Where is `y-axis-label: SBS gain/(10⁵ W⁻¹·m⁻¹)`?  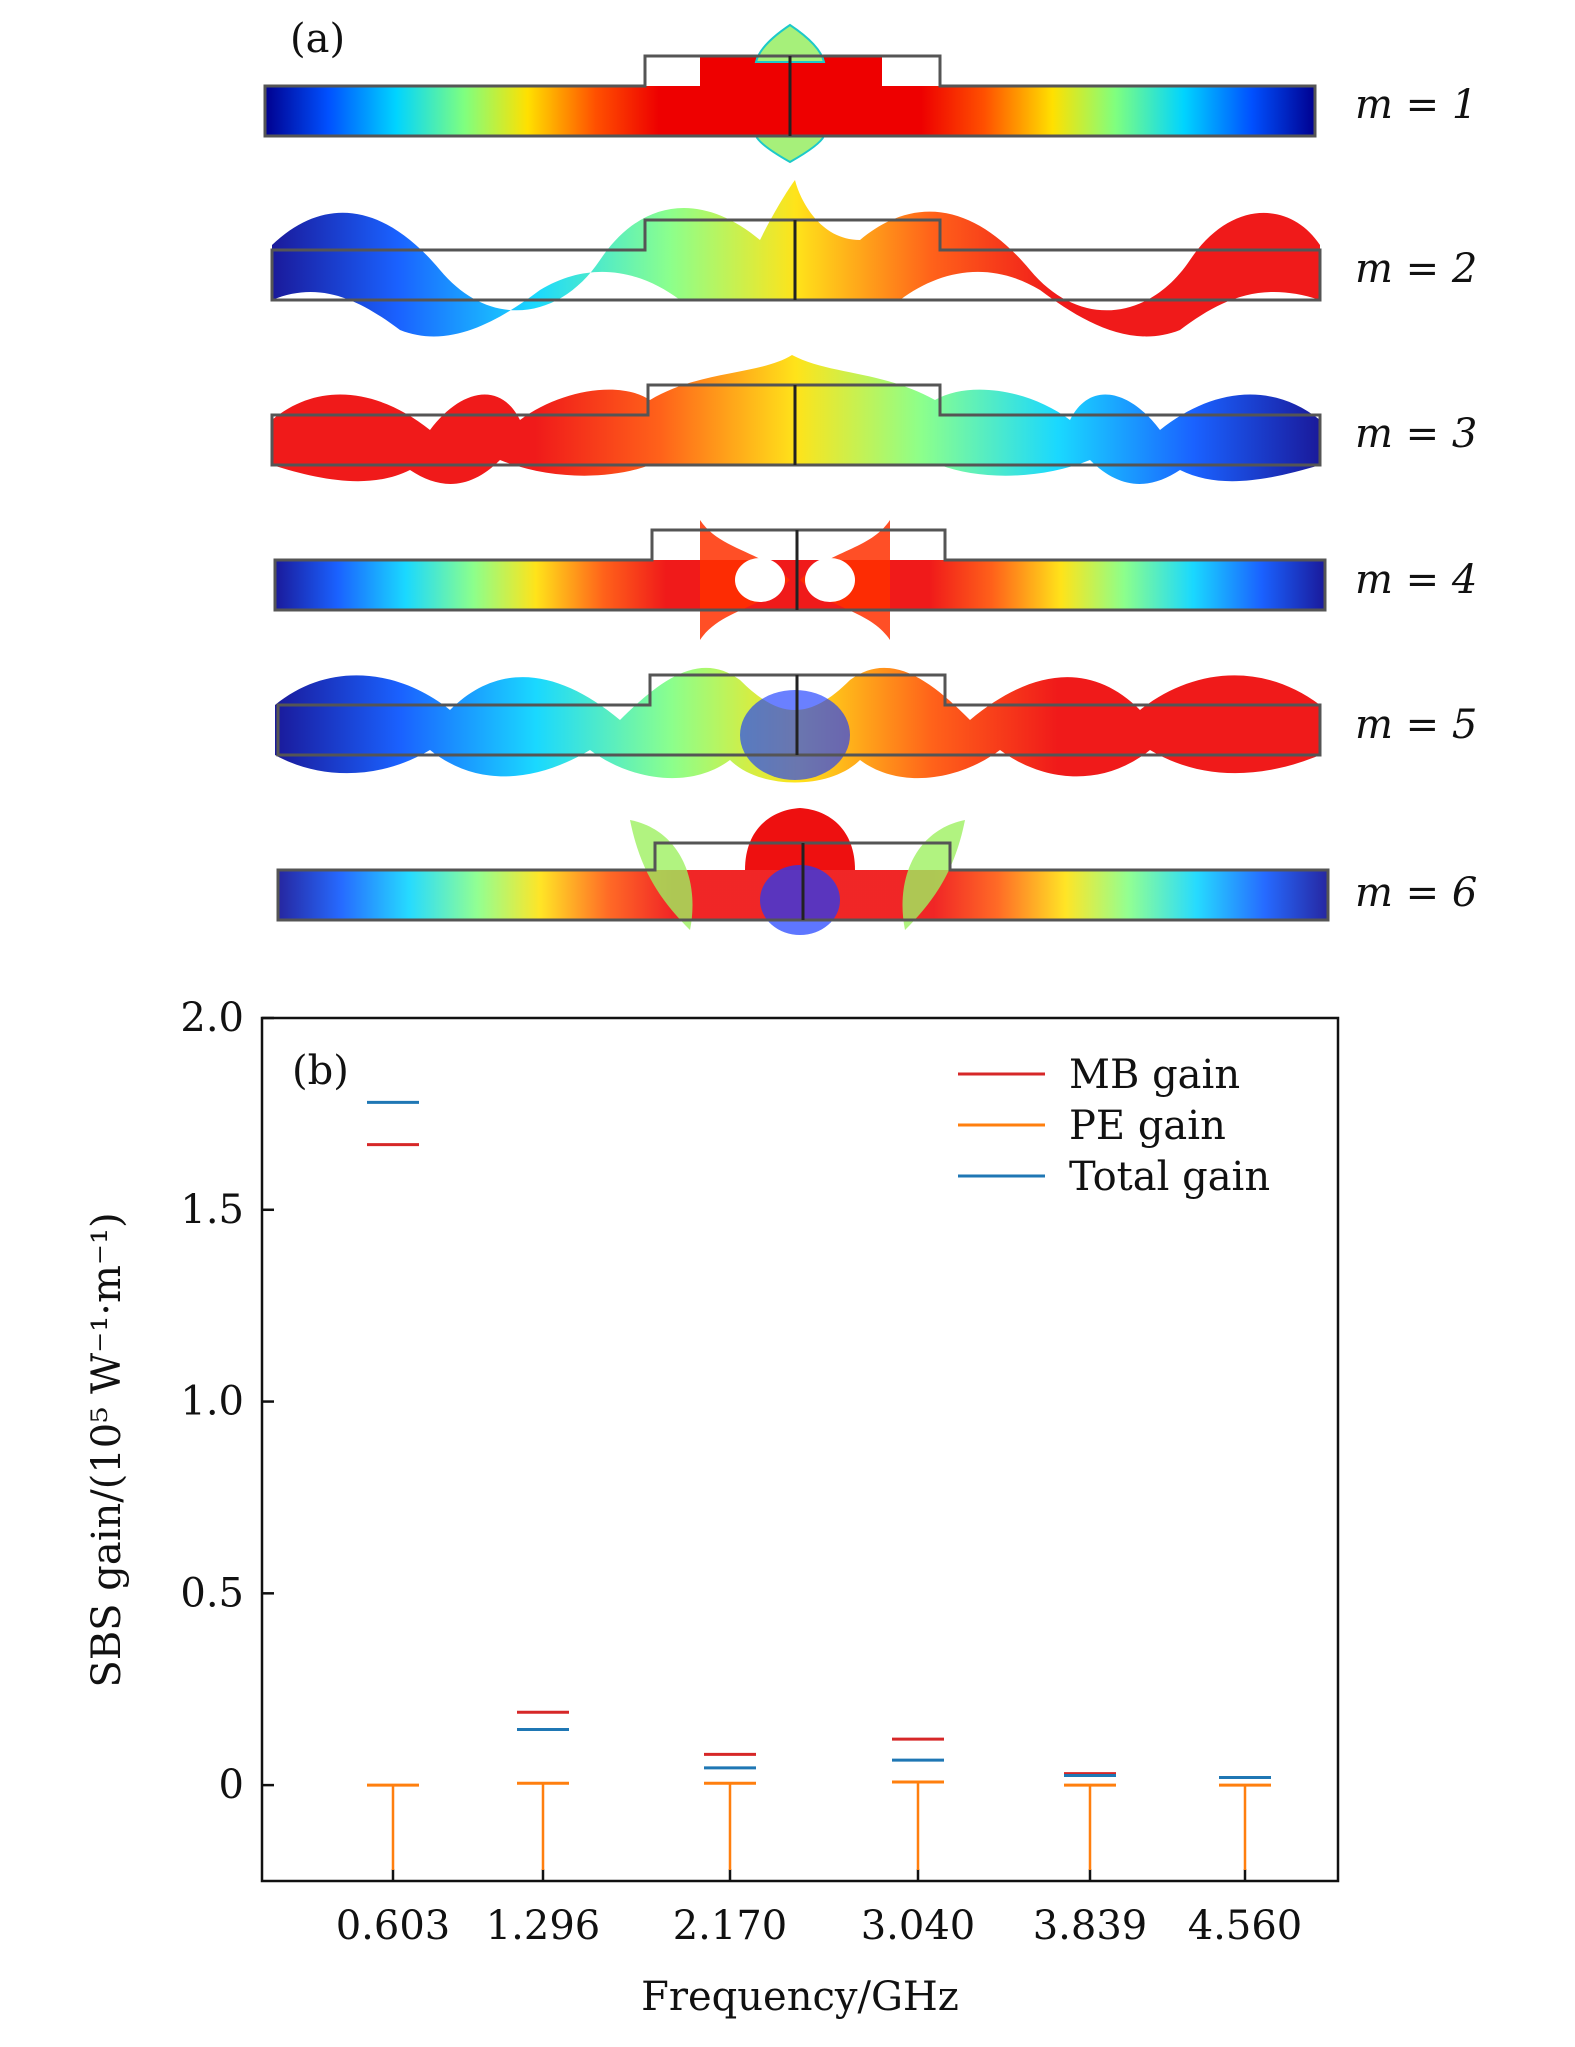
y-axis-label: SBS gain/(10⁵ W⁻¹·m⁻¹) is located at coordinates (107, 1449).